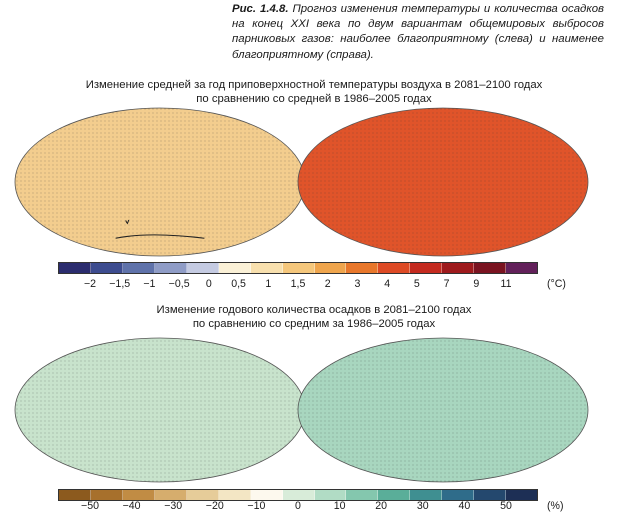  What do you see at coordinates (179, 284) in the screenshot?
I see `temperature-tick-label: −0,5` at bounding box center [179, 284].